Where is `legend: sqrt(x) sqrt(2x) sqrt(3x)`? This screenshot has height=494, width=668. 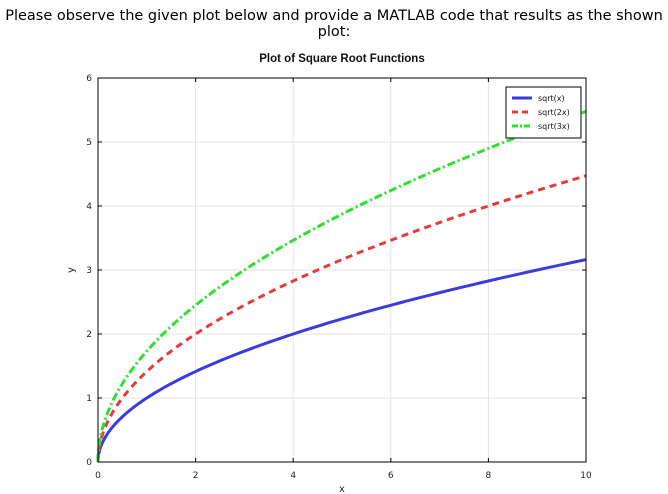
legend: sqrt(x) sqrt(2x) sqrt(3x) is located at coordinates (543, 112).